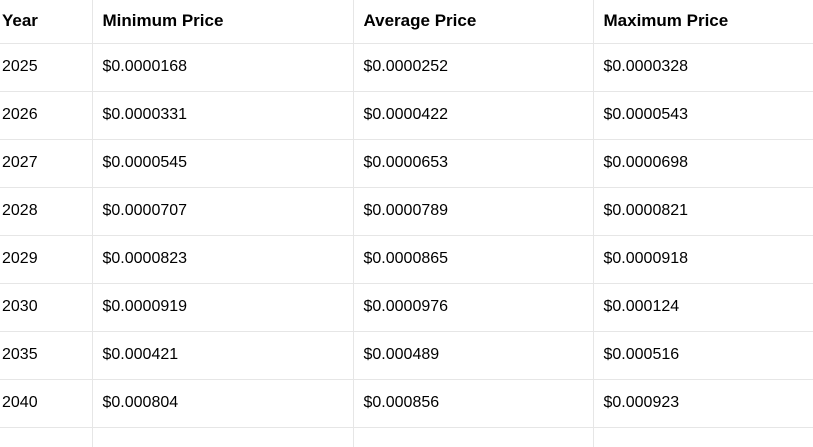  Describe the element at coordinates (472, 22) in the screenshot. I see `column-header-average-price: Average Price` at that location.